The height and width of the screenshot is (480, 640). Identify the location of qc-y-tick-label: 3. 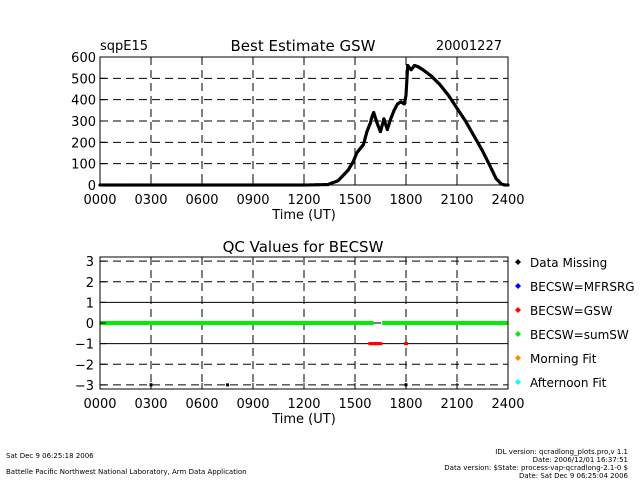
(90, 262).